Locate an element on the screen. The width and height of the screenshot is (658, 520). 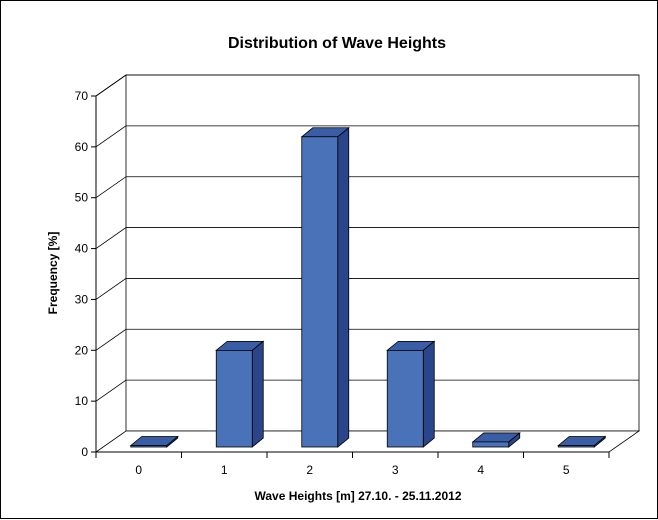
x-axis-label: Wave Heights [m] 27.10. - 25.11.2012 is located at coordinates (358, 496).